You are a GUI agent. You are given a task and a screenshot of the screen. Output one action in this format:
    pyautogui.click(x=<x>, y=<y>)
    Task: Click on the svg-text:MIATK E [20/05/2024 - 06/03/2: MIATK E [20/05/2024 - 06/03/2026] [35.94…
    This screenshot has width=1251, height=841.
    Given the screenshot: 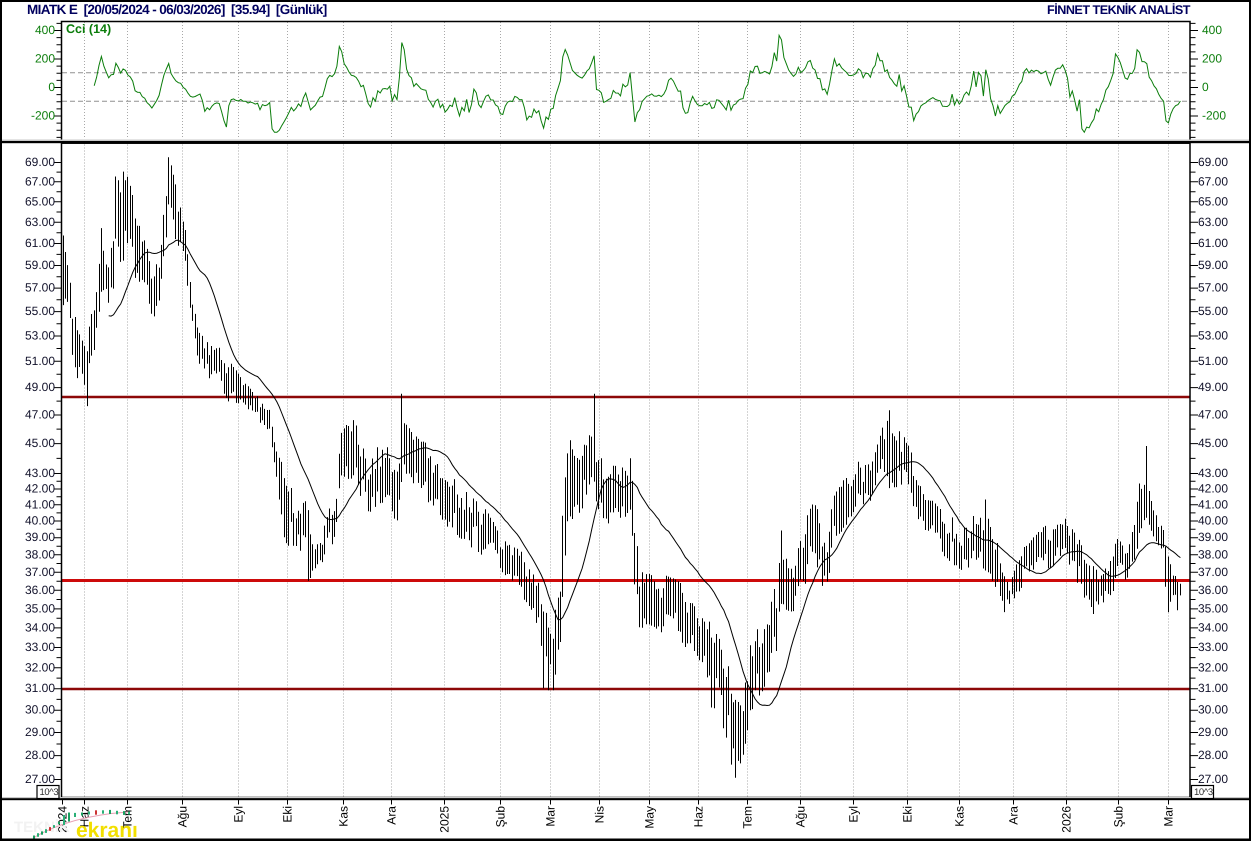 What is the action you would take?
    pyautogui.click(x=177, y=9)
    